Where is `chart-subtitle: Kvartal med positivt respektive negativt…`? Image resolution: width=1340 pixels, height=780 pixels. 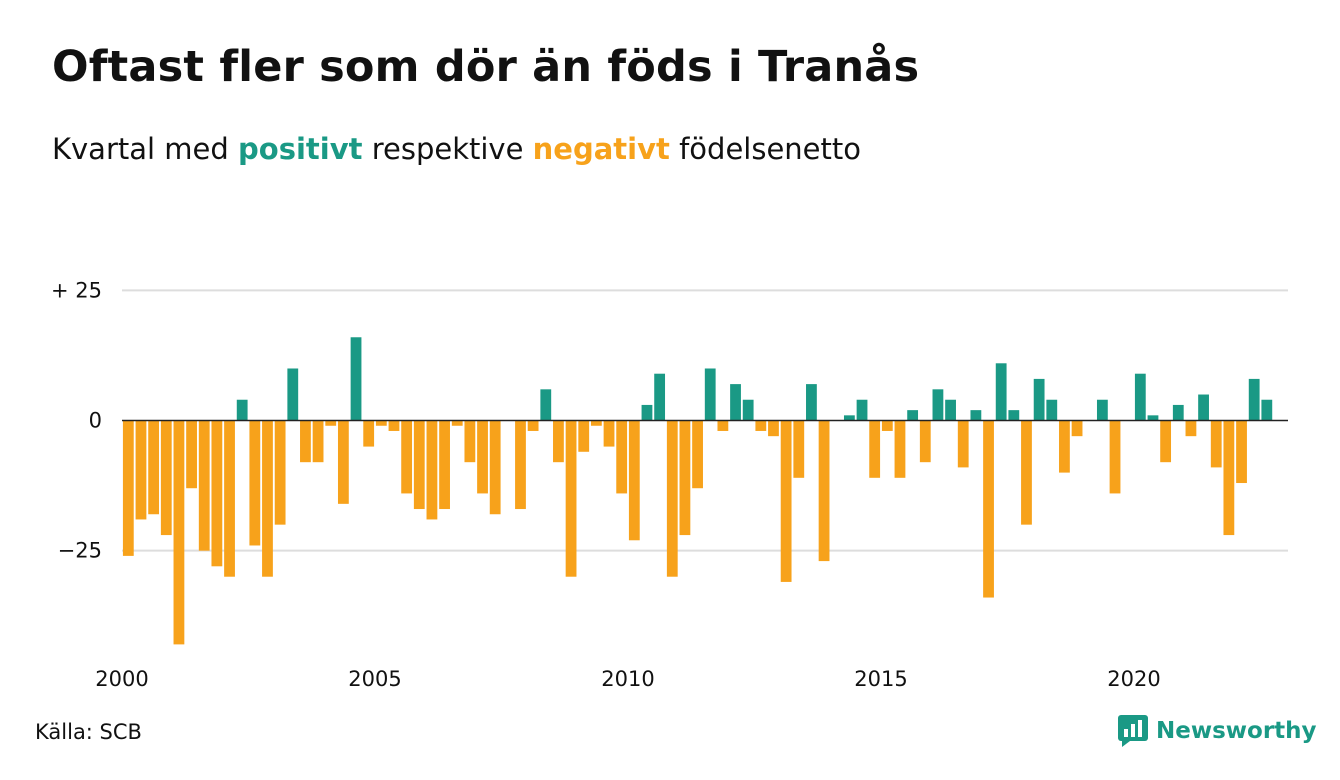 chart-subtitle: Kvartal med positivt respektive negativt… is located at coordinates (456, 149).